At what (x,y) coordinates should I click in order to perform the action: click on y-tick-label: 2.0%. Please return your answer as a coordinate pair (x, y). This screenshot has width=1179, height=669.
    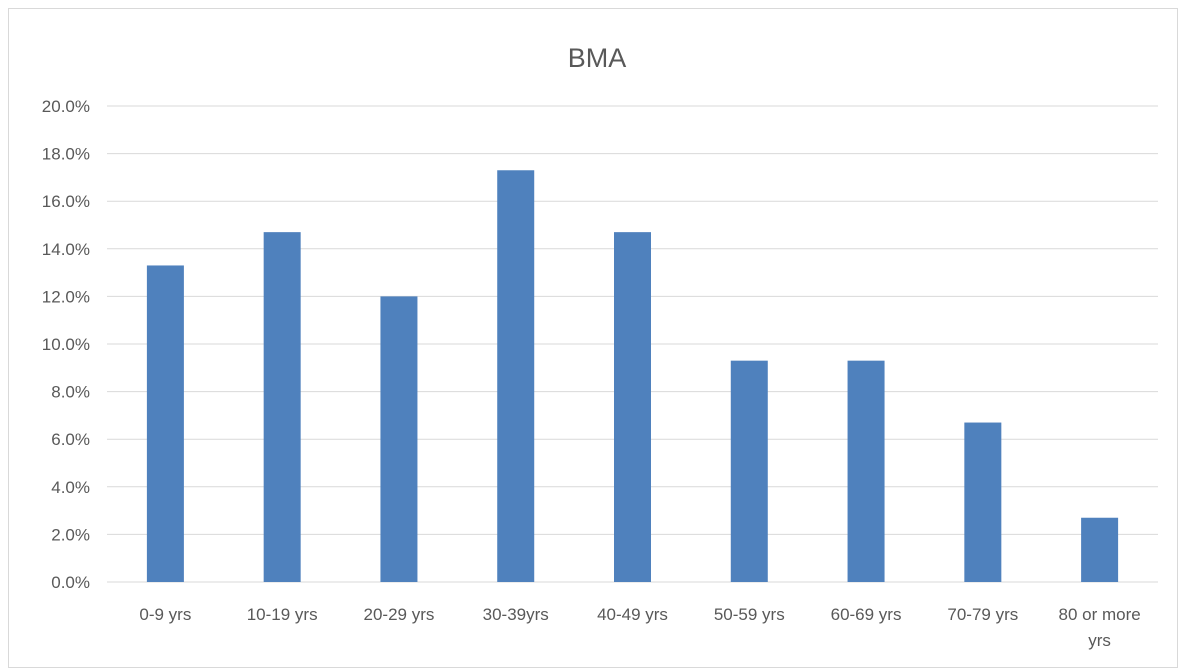
    Looking at the image, I should click on (70, 534).